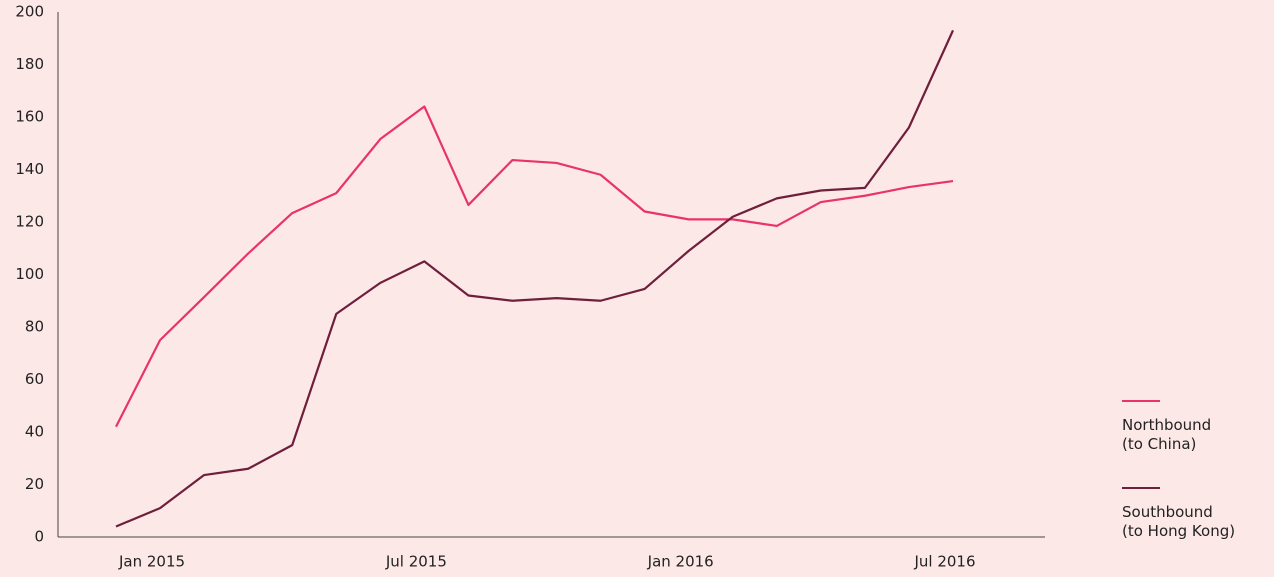 The width and height of the screenshot is (1274, 577). What do you see at coordinates (29, 274) in the screenshot?
I see `y-tick-label: 100` at bounding box center [29, 274].